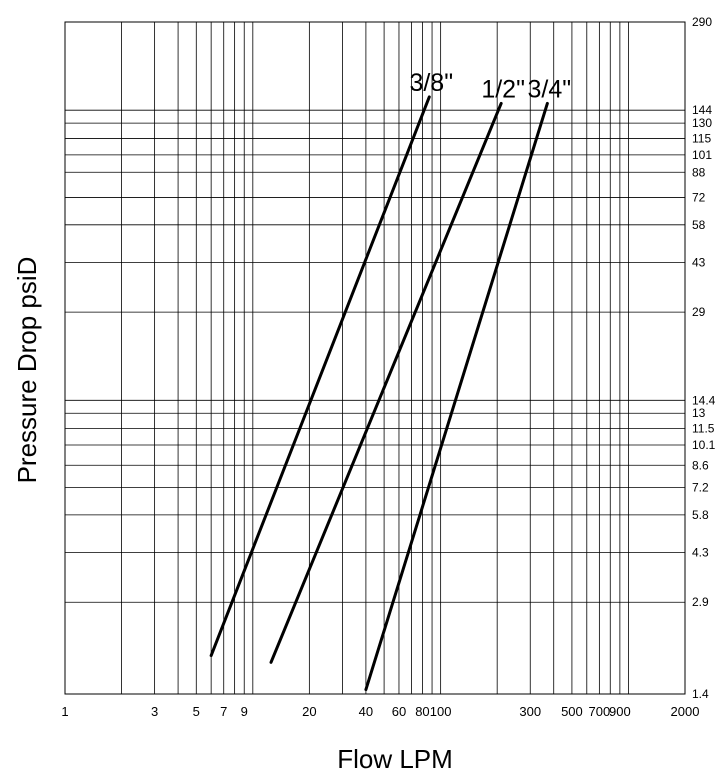  Describe the element at coordinates (702, 123) in the screenshot. I see `y-tick-label: 130` at that location.